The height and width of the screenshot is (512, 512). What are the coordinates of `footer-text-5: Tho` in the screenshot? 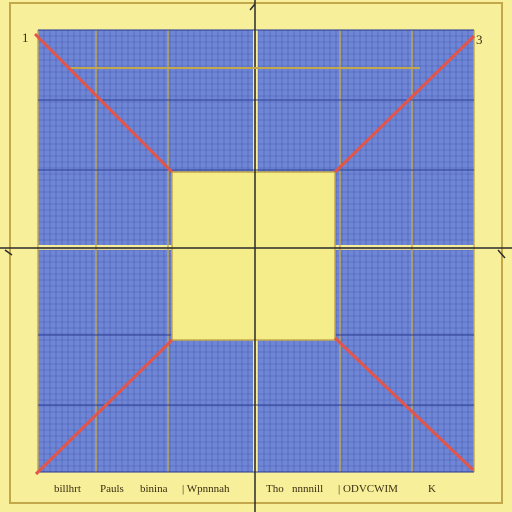 It's located at (275, 489).